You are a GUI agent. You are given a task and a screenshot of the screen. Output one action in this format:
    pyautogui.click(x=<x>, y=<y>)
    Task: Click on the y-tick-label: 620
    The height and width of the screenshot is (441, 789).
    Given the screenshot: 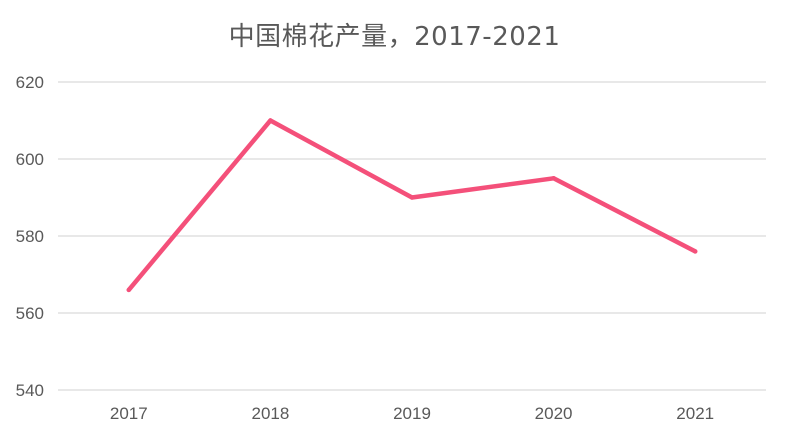 What is the action you would take?
    pyautogui.click(x=30, y=82)
    